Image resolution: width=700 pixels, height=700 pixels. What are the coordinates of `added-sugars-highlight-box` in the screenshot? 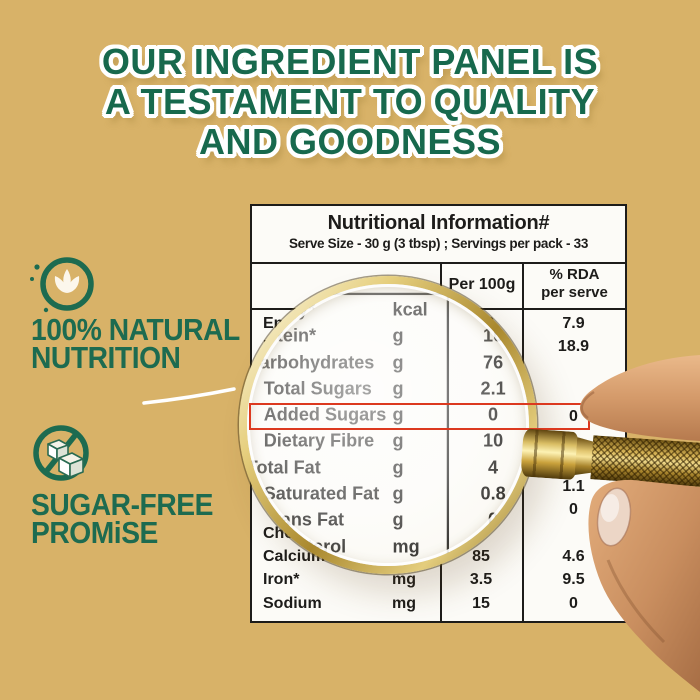 It's located at (419, 416).